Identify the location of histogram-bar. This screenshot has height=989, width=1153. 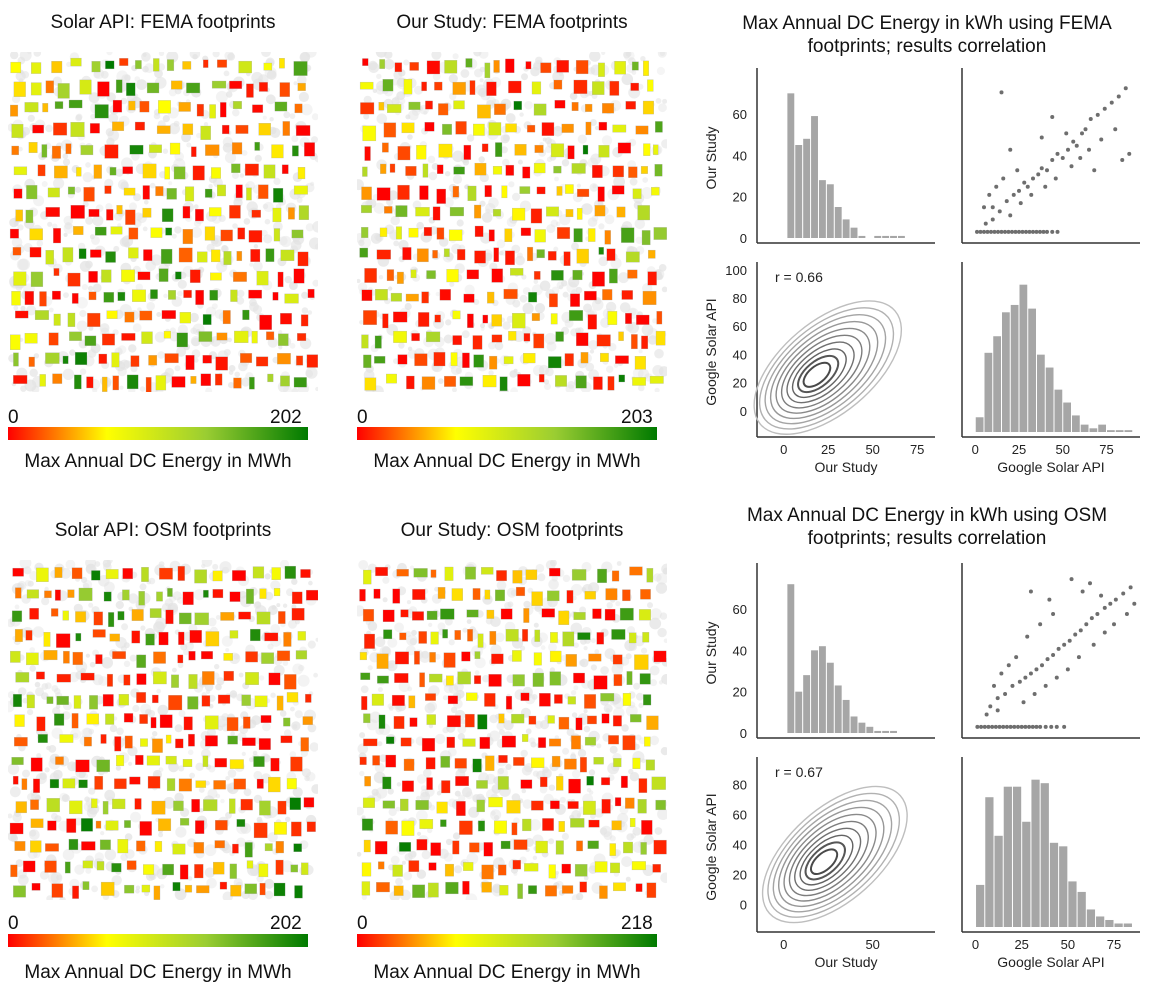
(989, 862).